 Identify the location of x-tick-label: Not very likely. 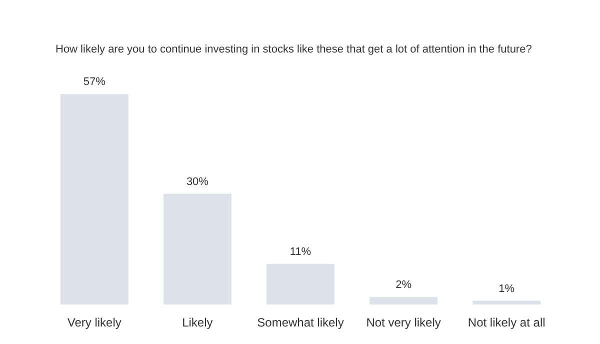
(403, 323).